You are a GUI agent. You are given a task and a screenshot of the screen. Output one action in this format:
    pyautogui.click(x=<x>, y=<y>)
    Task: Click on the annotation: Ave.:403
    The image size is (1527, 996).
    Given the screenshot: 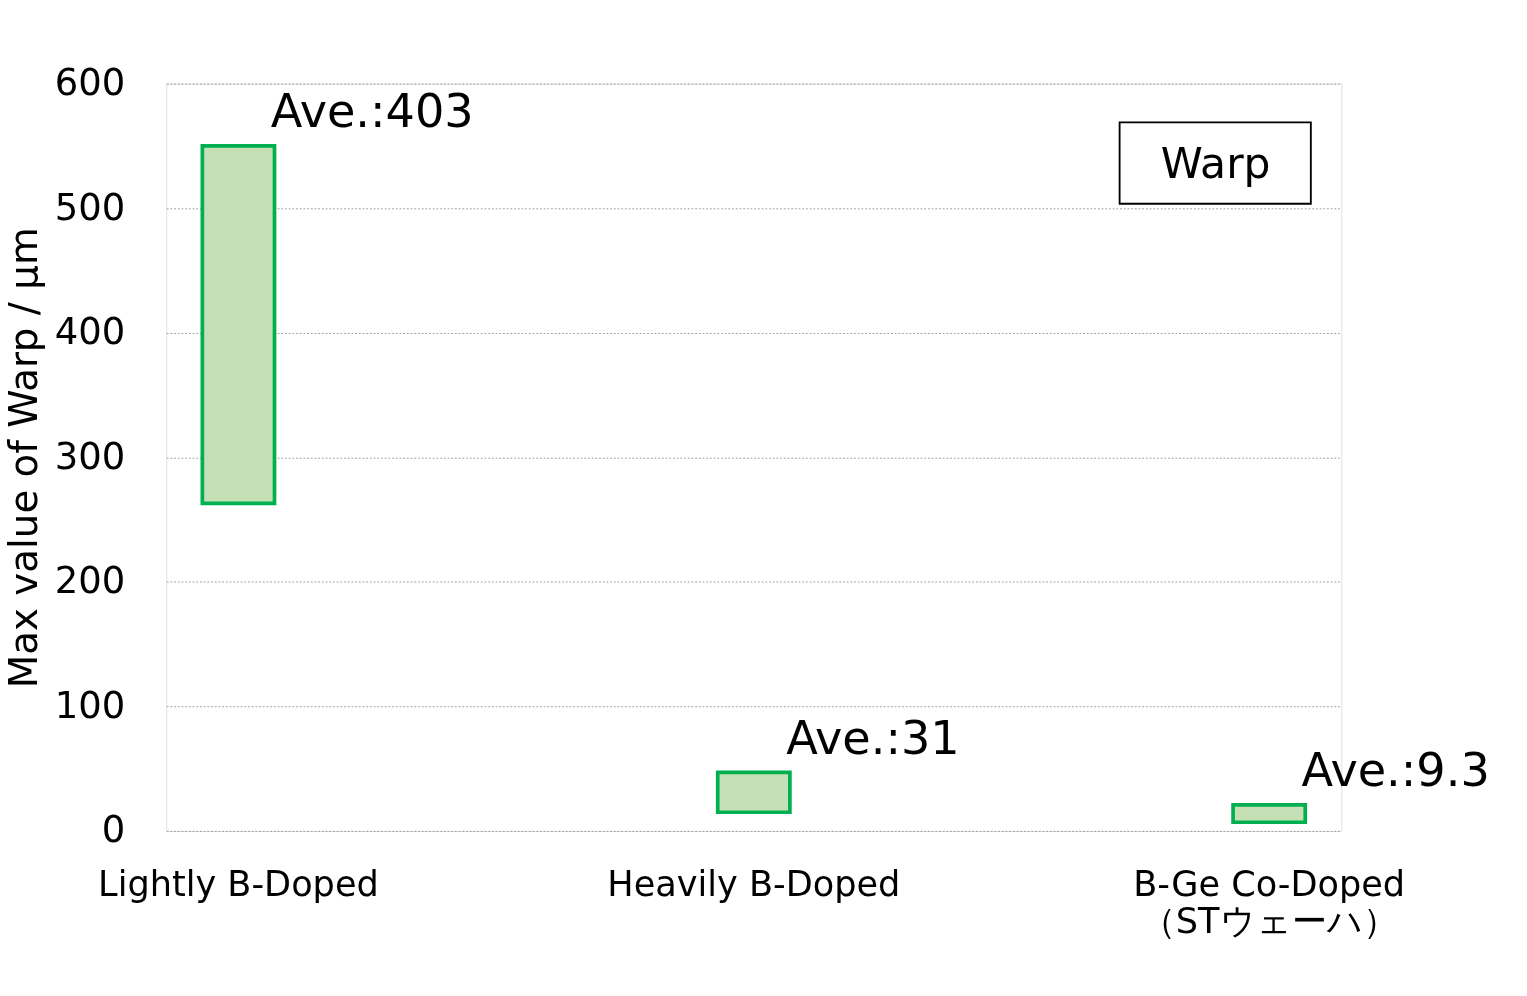 What is the action you would take?
    pyautogui.click(x=372, y=111)
    